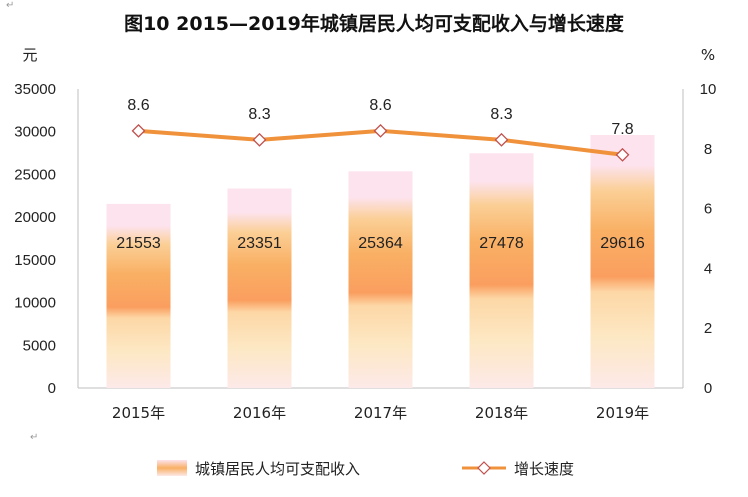 The image size is (748, 497). Describe the element at coordinates (35, 217) in the screenshot. I see `left-tick-label: 20000` at that location.